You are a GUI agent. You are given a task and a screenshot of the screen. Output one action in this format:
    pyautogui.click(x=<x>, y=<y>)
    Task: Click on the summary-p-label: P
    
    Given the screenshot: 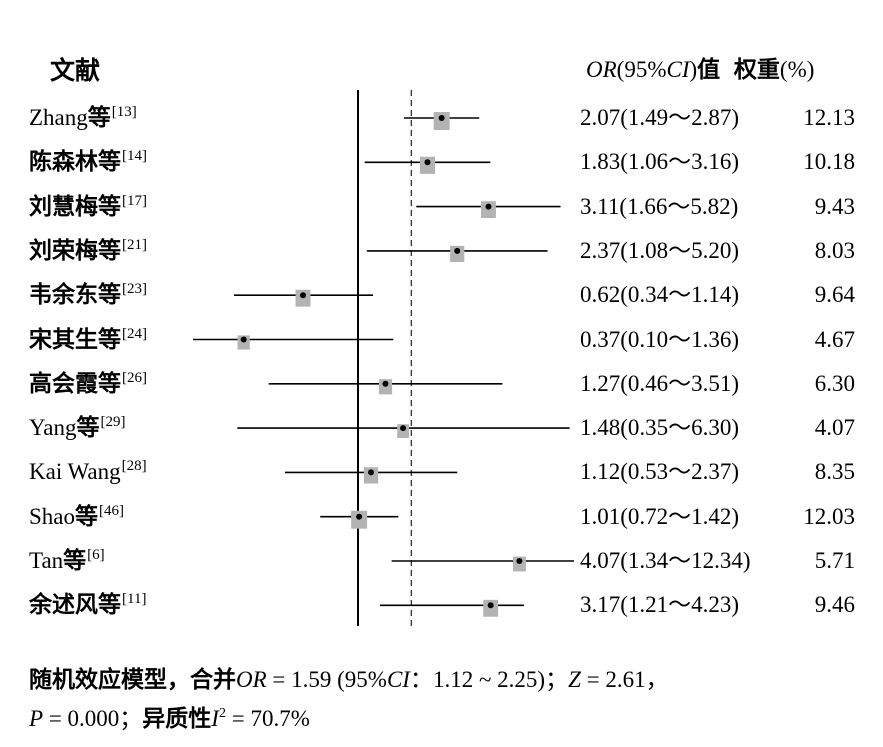 What is the action you would take?
    pyautogui.click(x=36, y=718)
    